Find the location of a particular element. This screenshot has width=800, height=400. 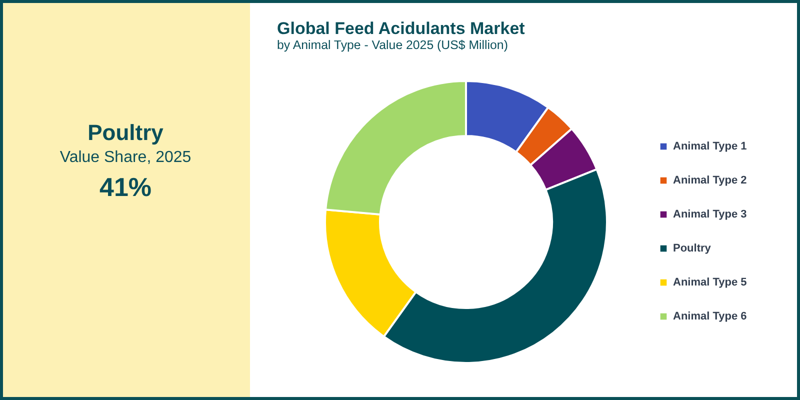

legend-label: Animal Type 5 is located at coordinates (710, 282).